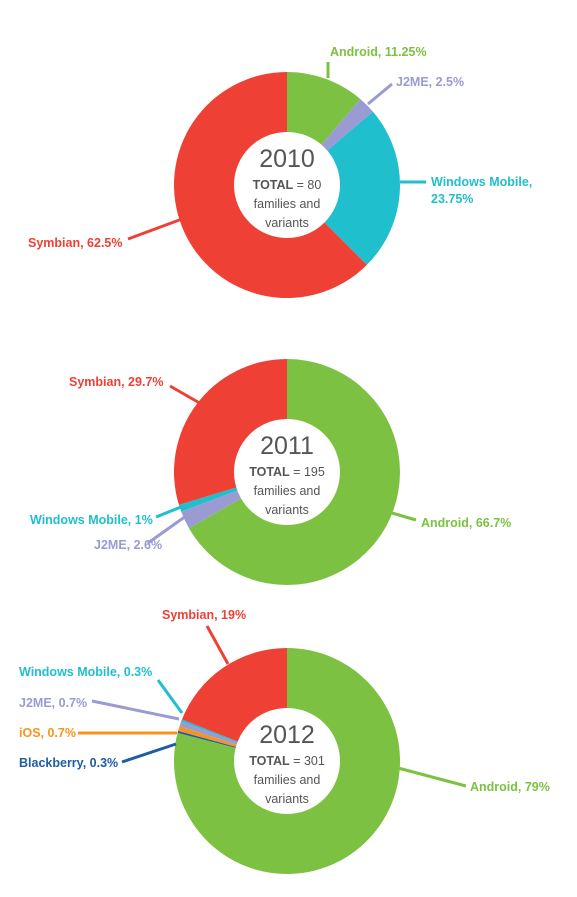 The width and height of the screenshot is (577, 897). I want to click on slice-label-windows-mobile: Windows Mobile, 0.3%, so click(85, 672).